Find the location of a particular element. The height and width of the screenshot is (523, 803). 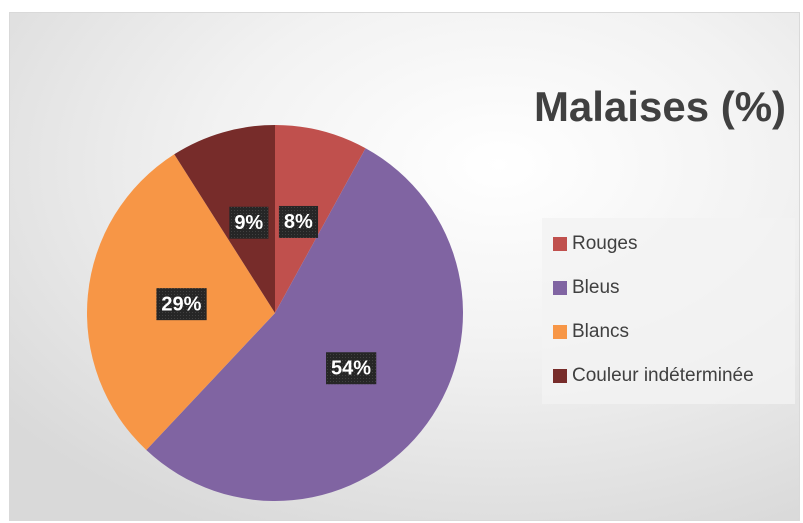

data-label: 9% is located at coordinates (248, 223).